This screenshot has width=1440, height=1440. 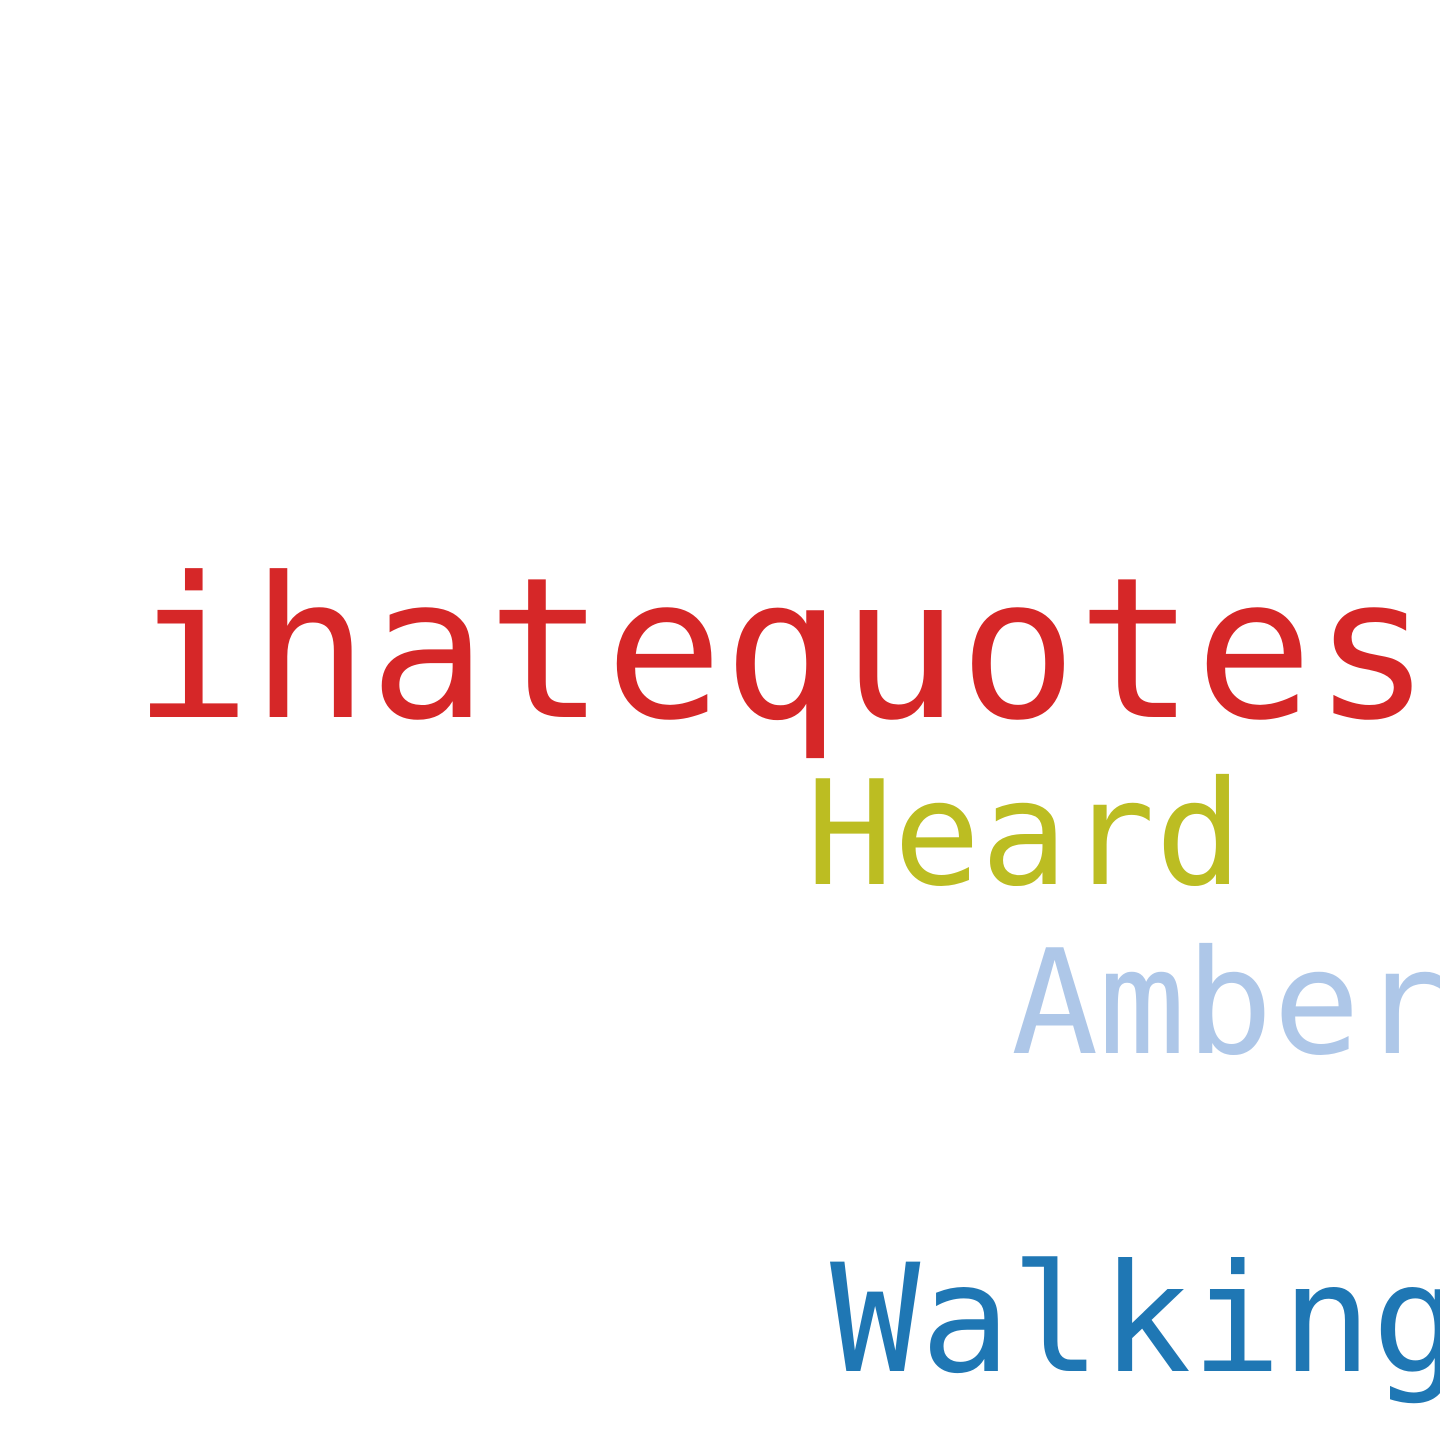 I want to click on word-ihatequotes: ihatequotes, so click(x=782, y=650).